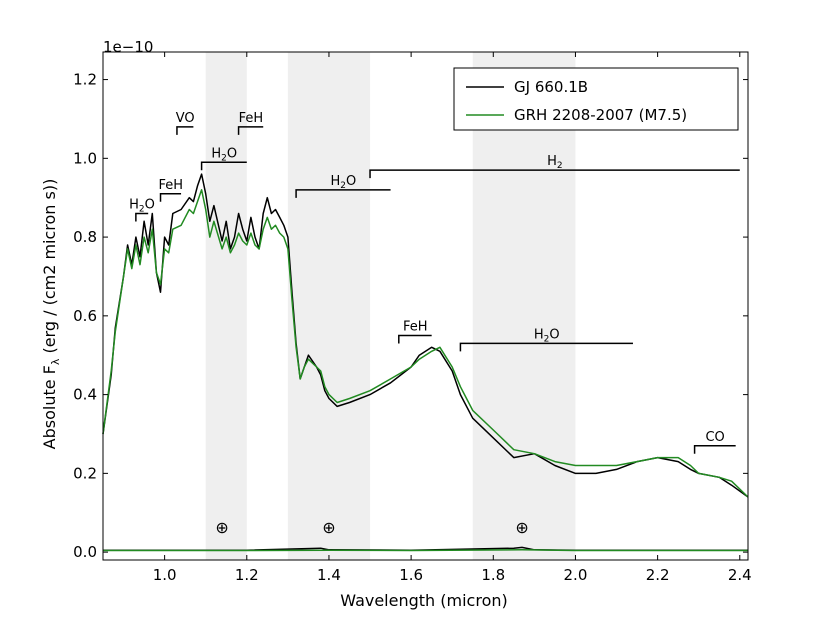 Image resolution: width=830 pixels, height=627 pixels. I want to click on annotation-label-7: H2O, so click(343, 182).